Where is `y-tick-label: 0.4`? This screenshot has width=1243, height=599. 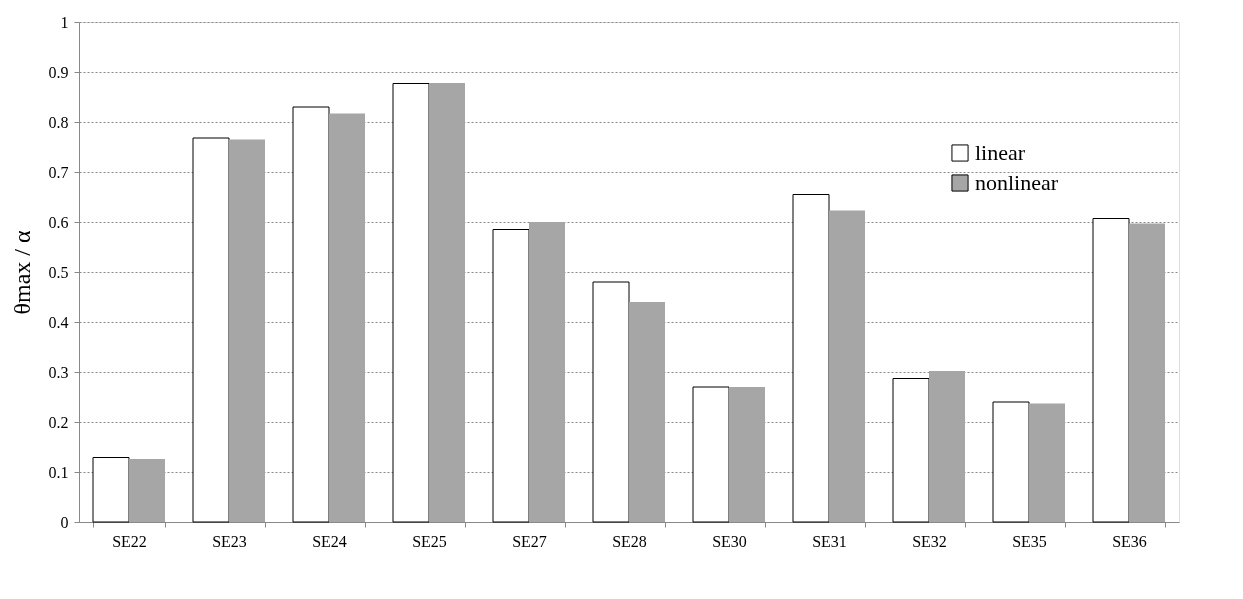
y-tick-label: 0.4 is located at coordinates (58, 322).